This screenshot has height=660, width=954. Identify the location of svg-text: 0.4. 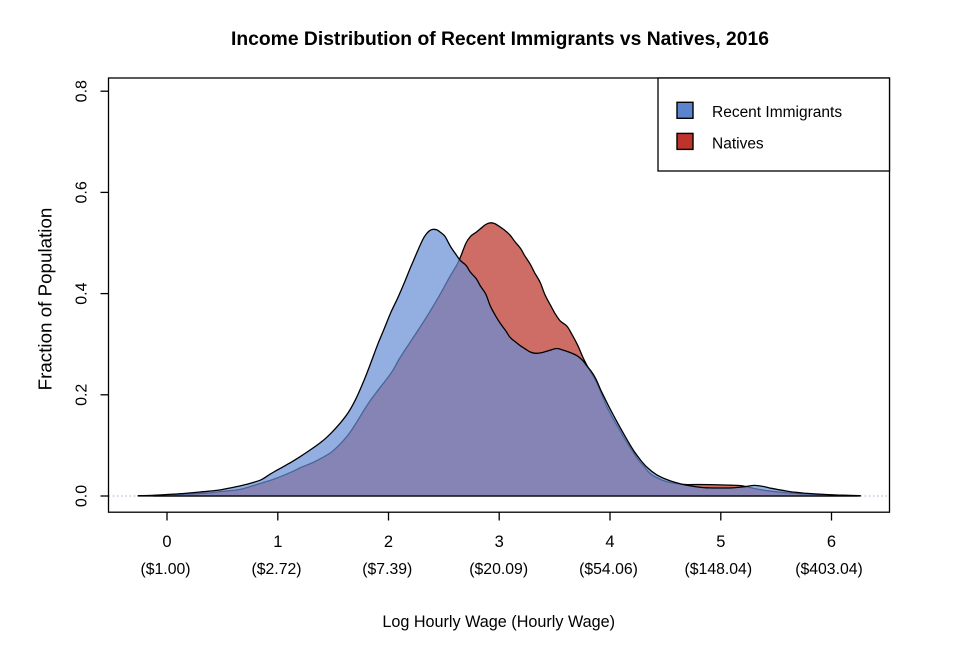
(82, 293).